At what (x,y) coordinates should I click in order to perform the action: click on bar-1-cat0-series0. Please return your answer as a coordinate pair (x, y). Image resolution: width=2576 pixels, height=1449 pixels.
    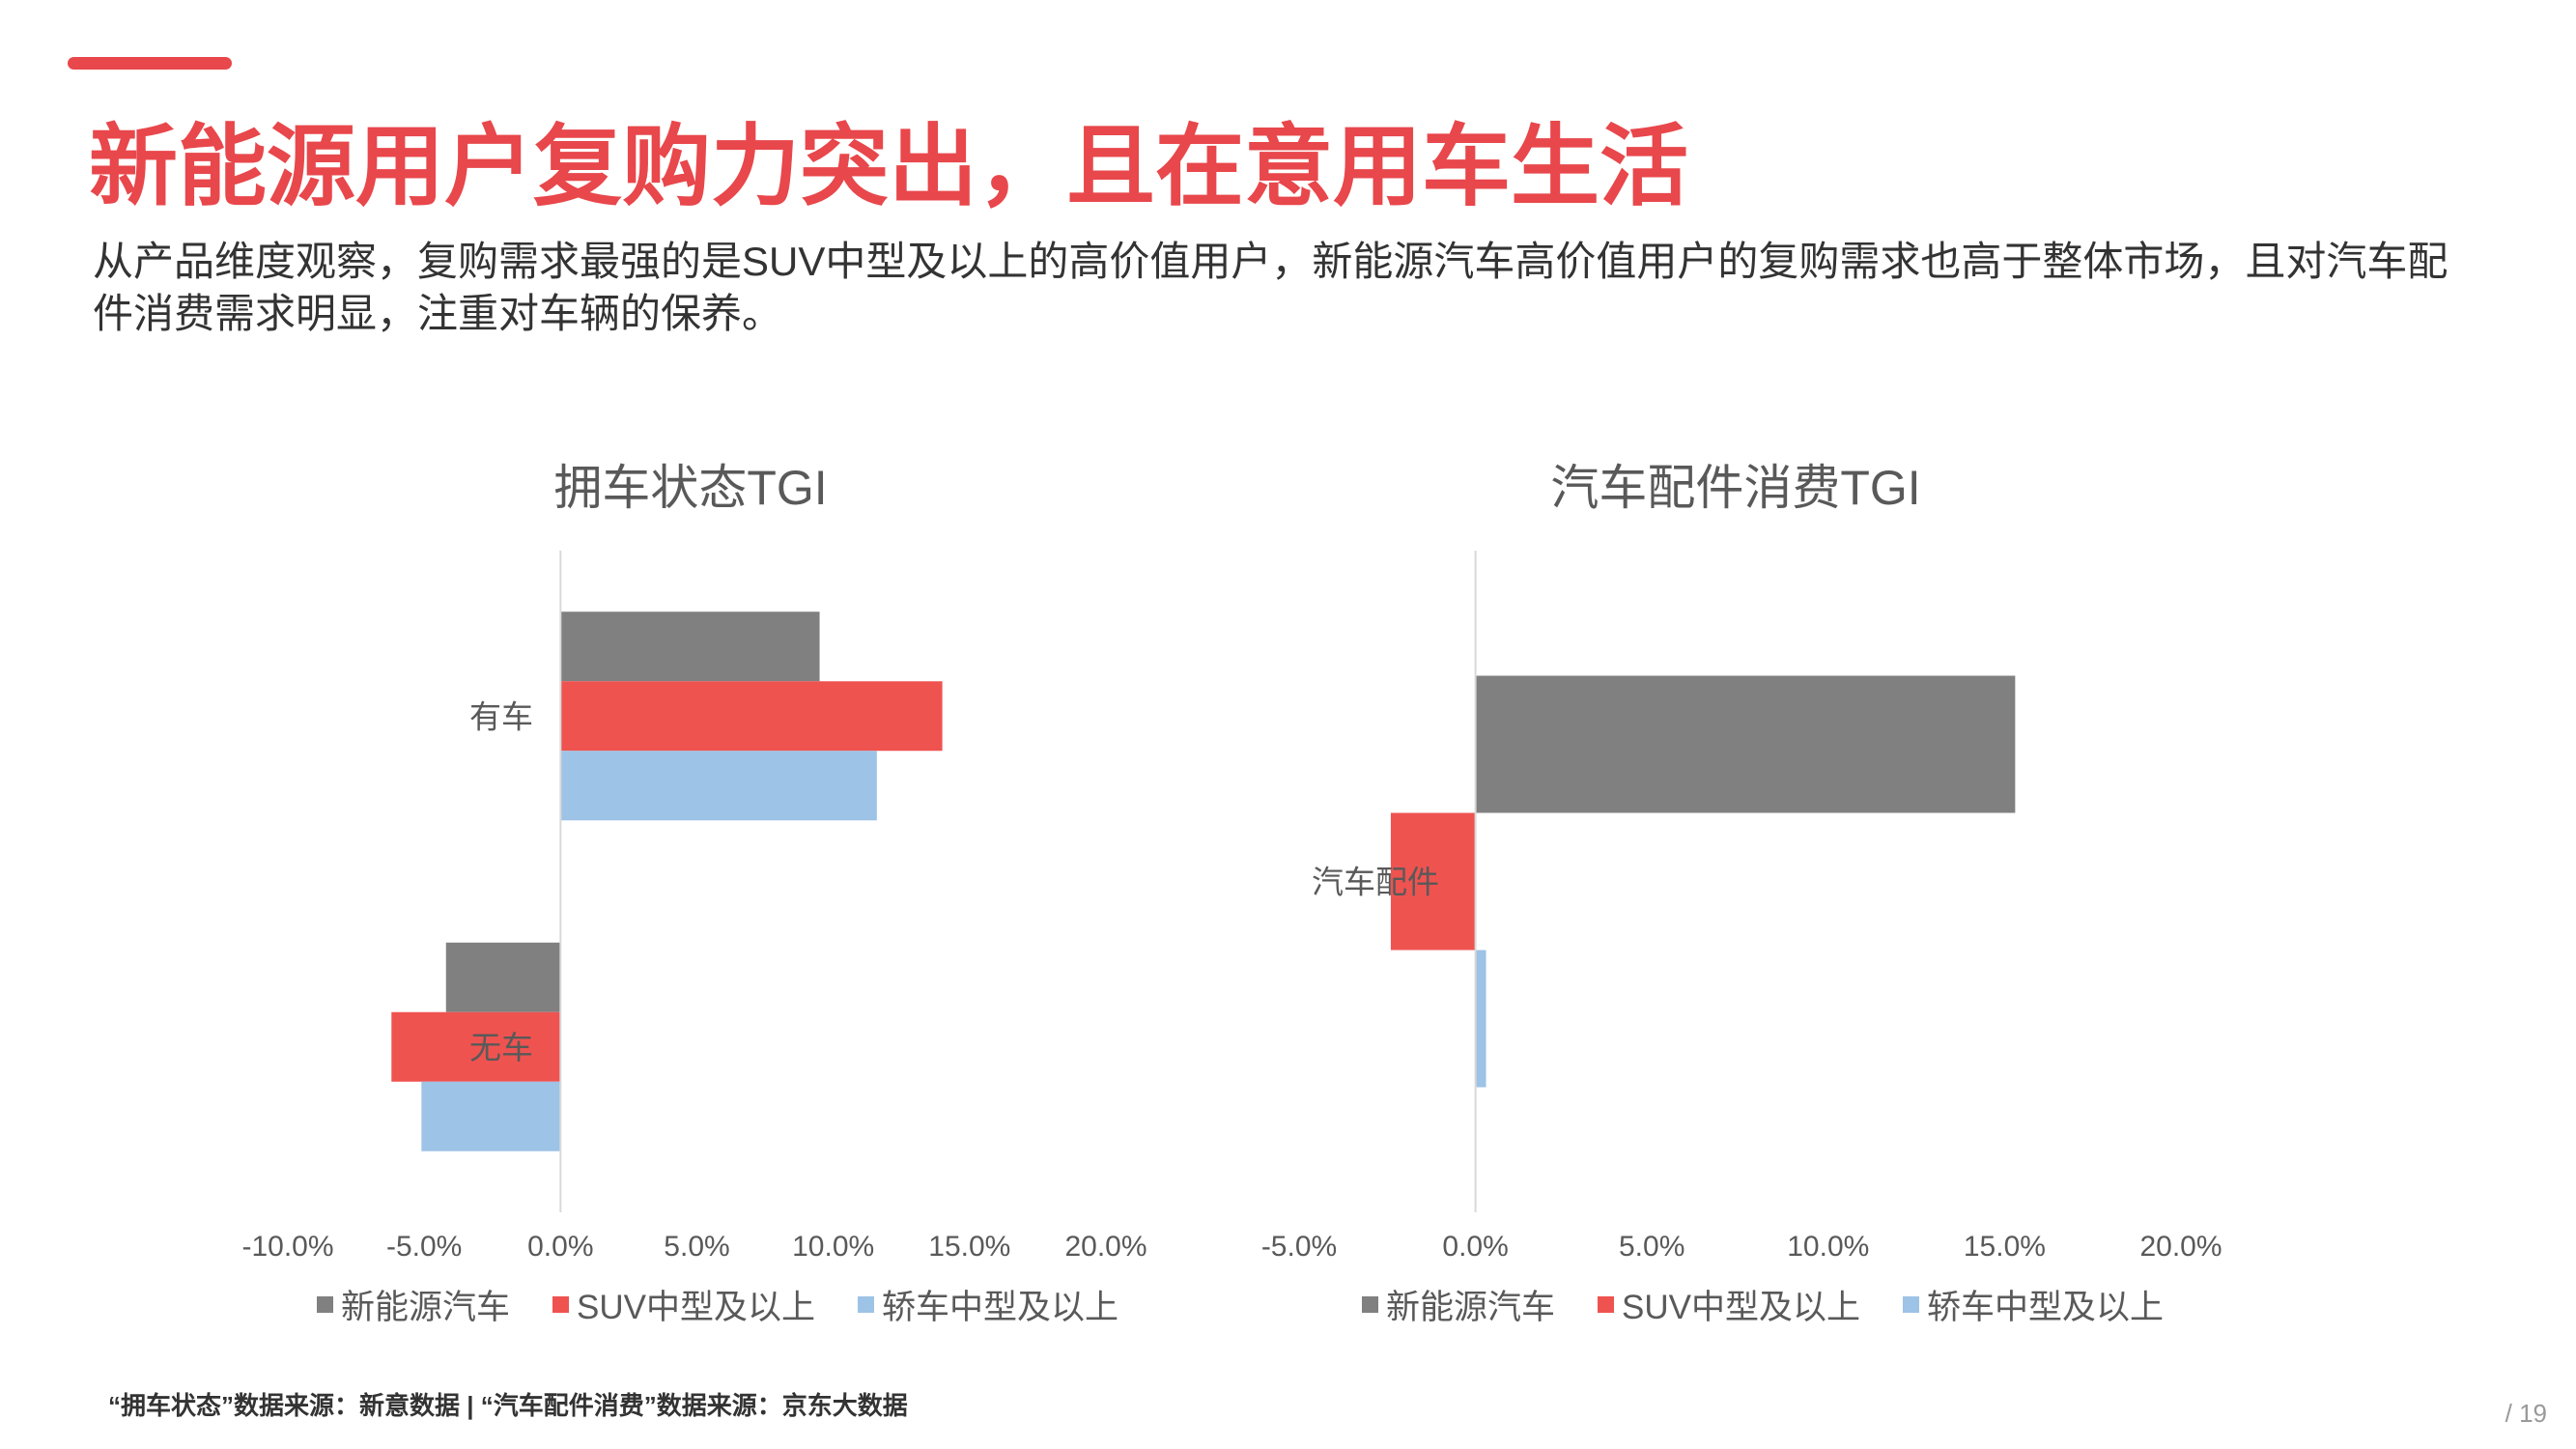
    Looking at the image, I should click on (690, 646).